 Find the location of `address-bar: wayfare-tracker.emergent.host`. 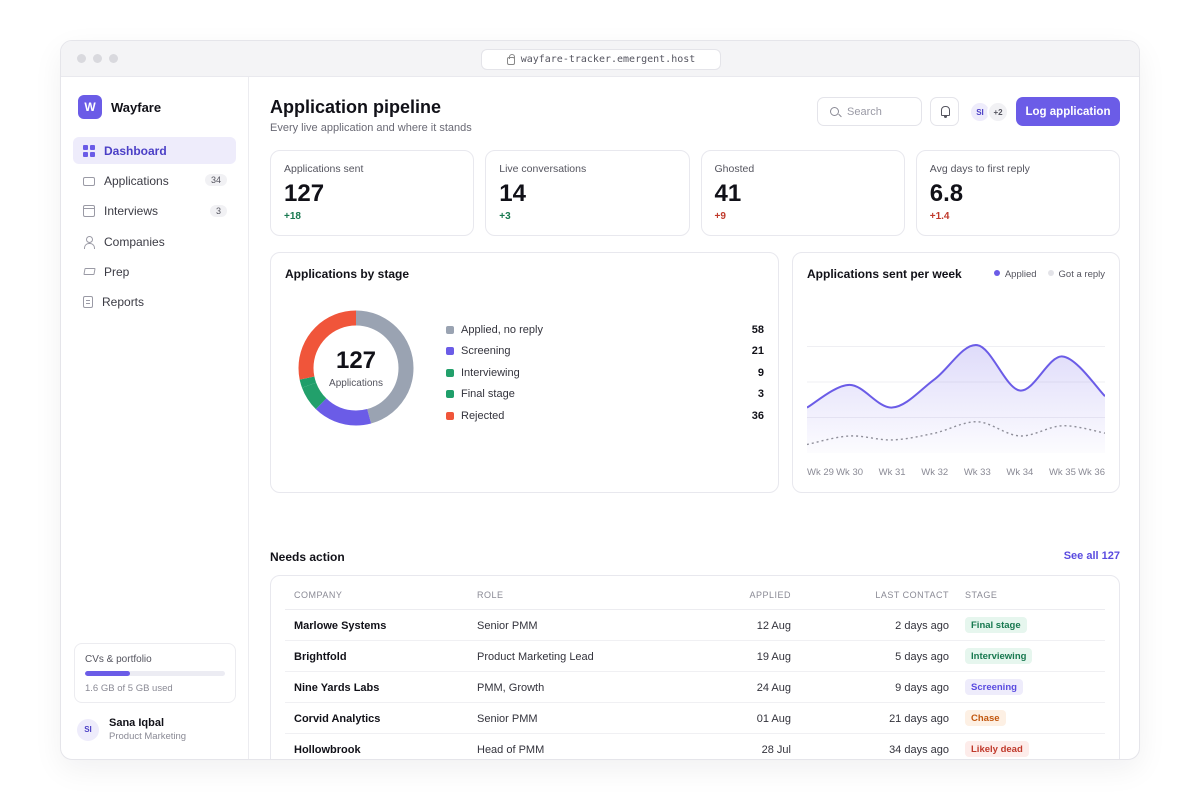

address-bar: wayfare-tracker.emergent.host is located at coordinates (601, 59).